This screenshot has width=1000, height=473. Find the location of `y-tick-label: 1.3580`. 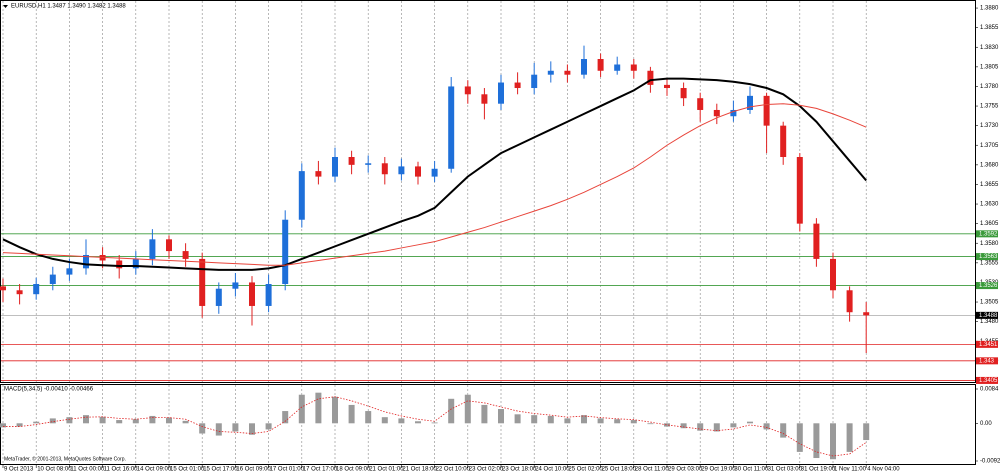

y-tick-label: 1.3580 is located at coordinates (989, 244).